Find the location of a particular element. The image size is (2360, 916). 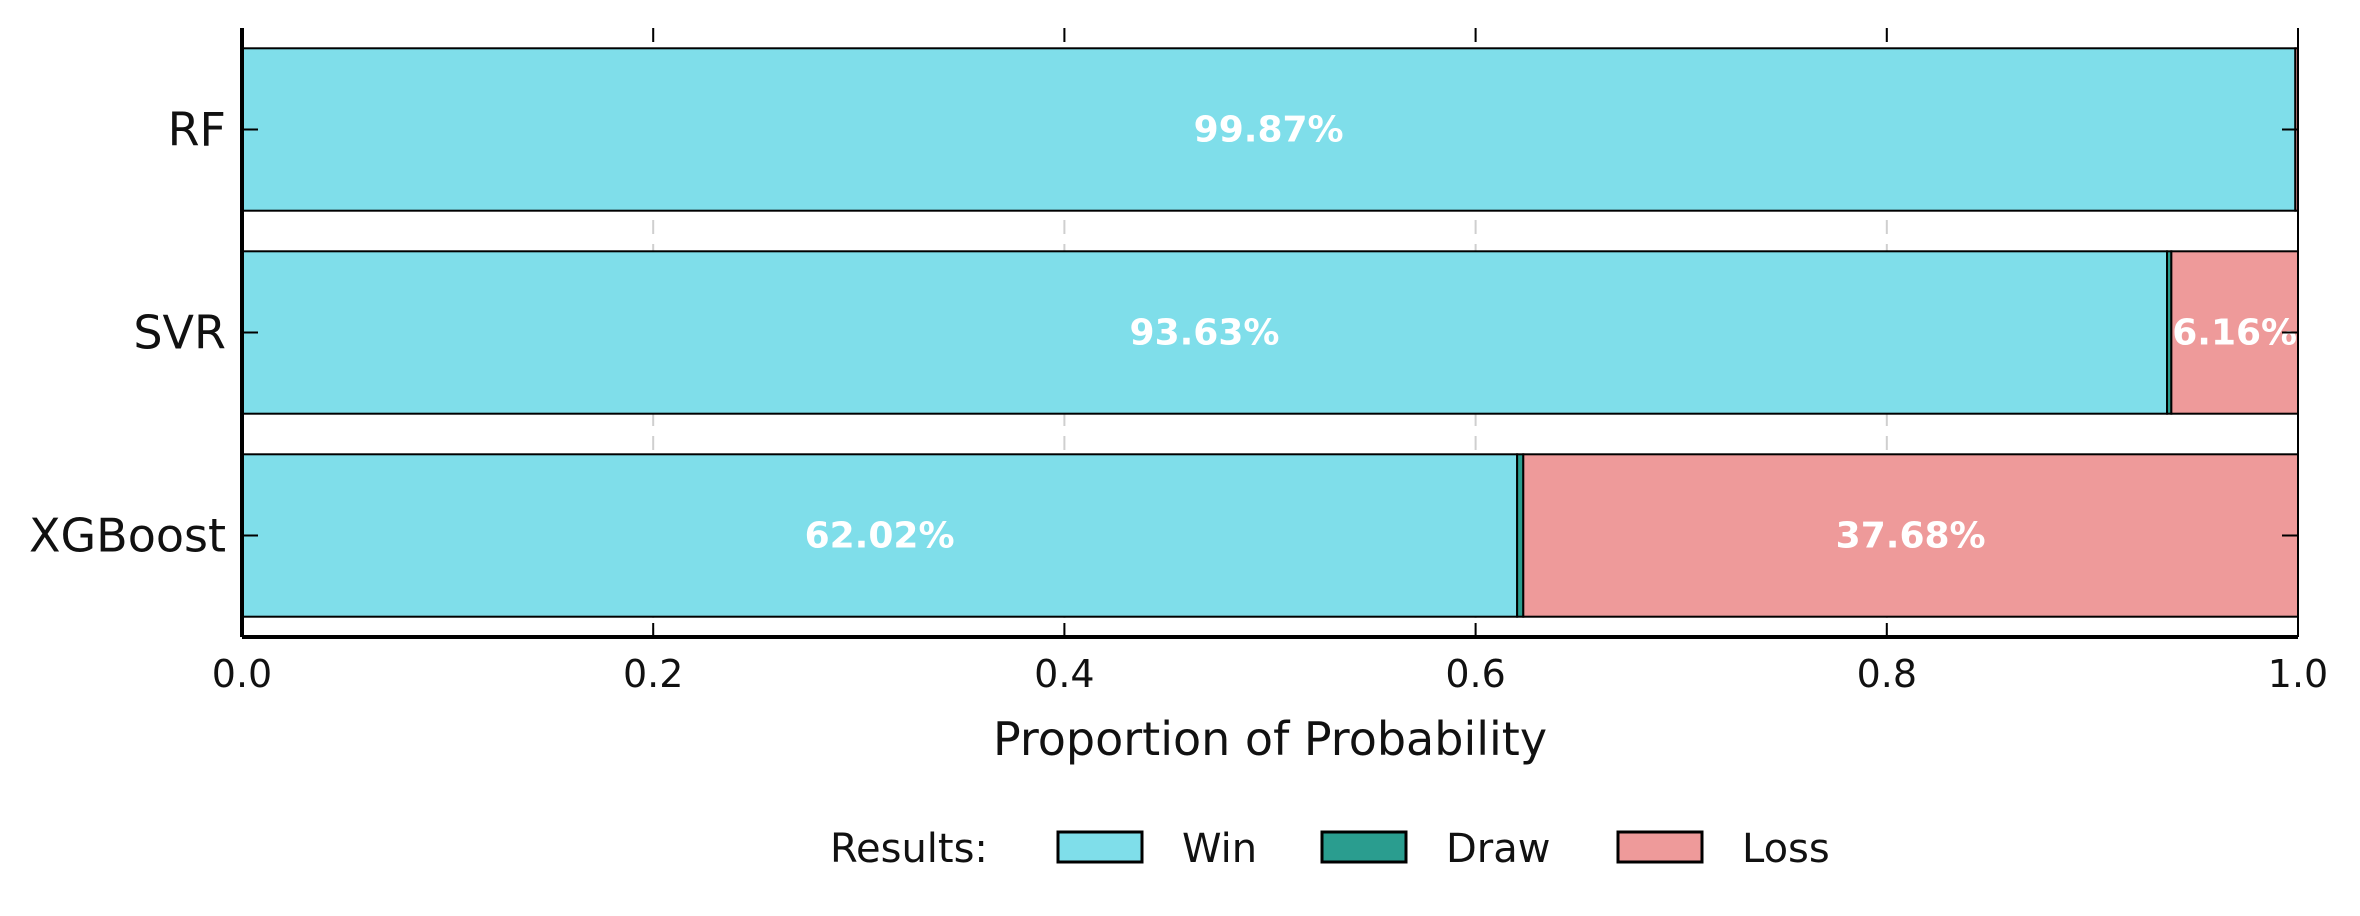

legend: Results: Win Draw Loss is located at coordinates (1330, 849).